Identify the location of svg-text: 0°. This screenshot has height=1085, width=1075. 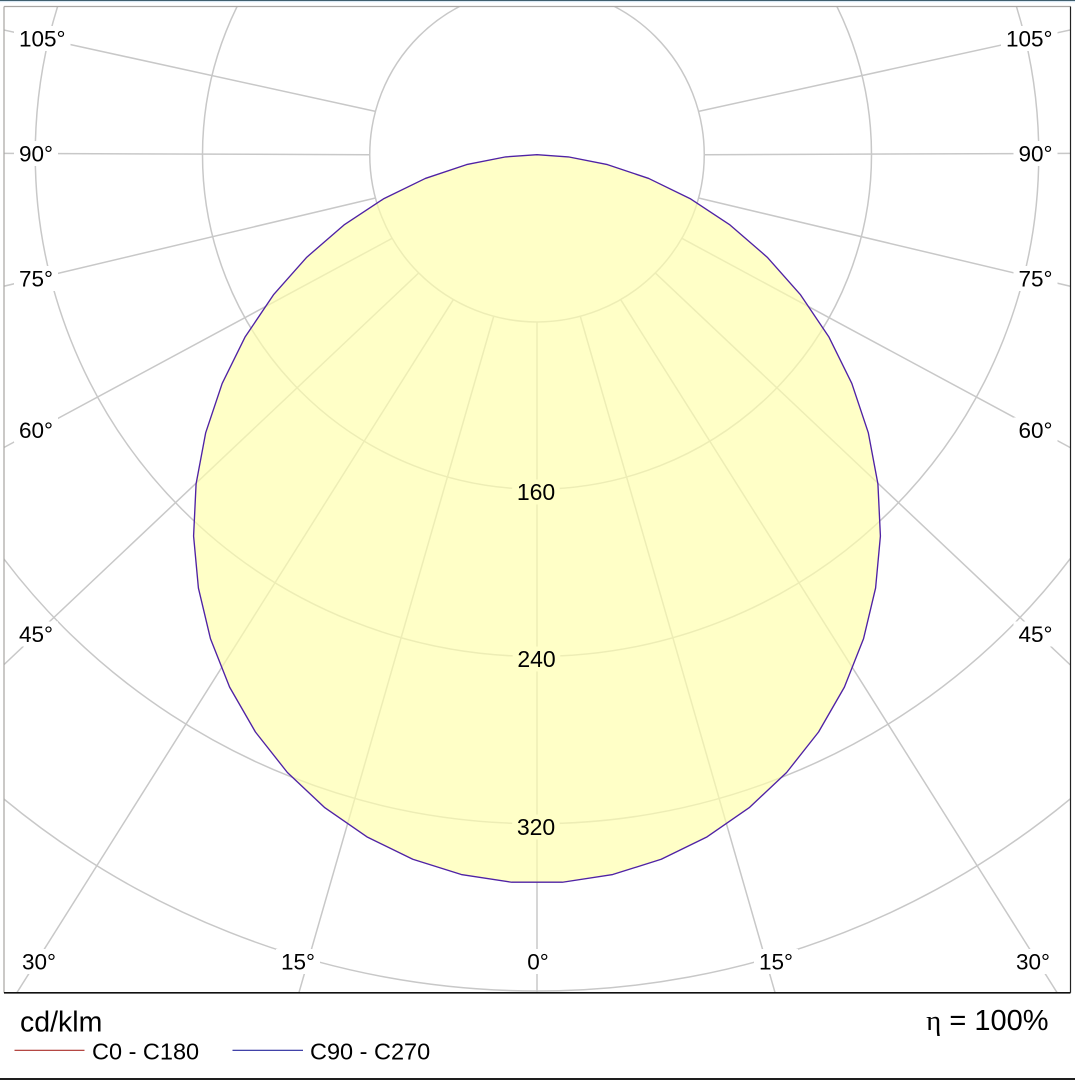
(538, 962).